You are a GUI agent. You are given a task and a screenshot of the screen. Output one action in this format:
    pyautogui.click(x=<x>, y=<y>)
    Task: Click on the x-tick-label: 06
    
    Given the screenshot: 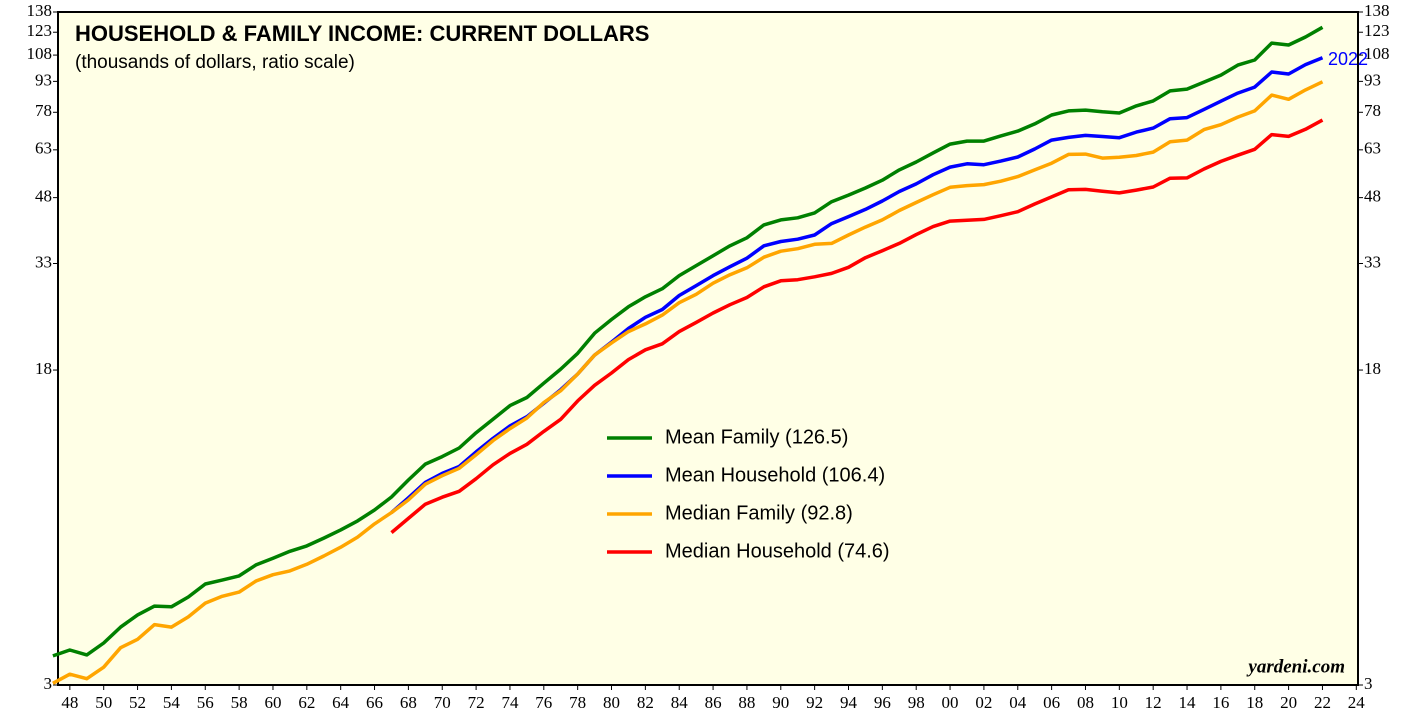 What is the action you would take?
    pyautogui.click(x=1051, y=702)
    